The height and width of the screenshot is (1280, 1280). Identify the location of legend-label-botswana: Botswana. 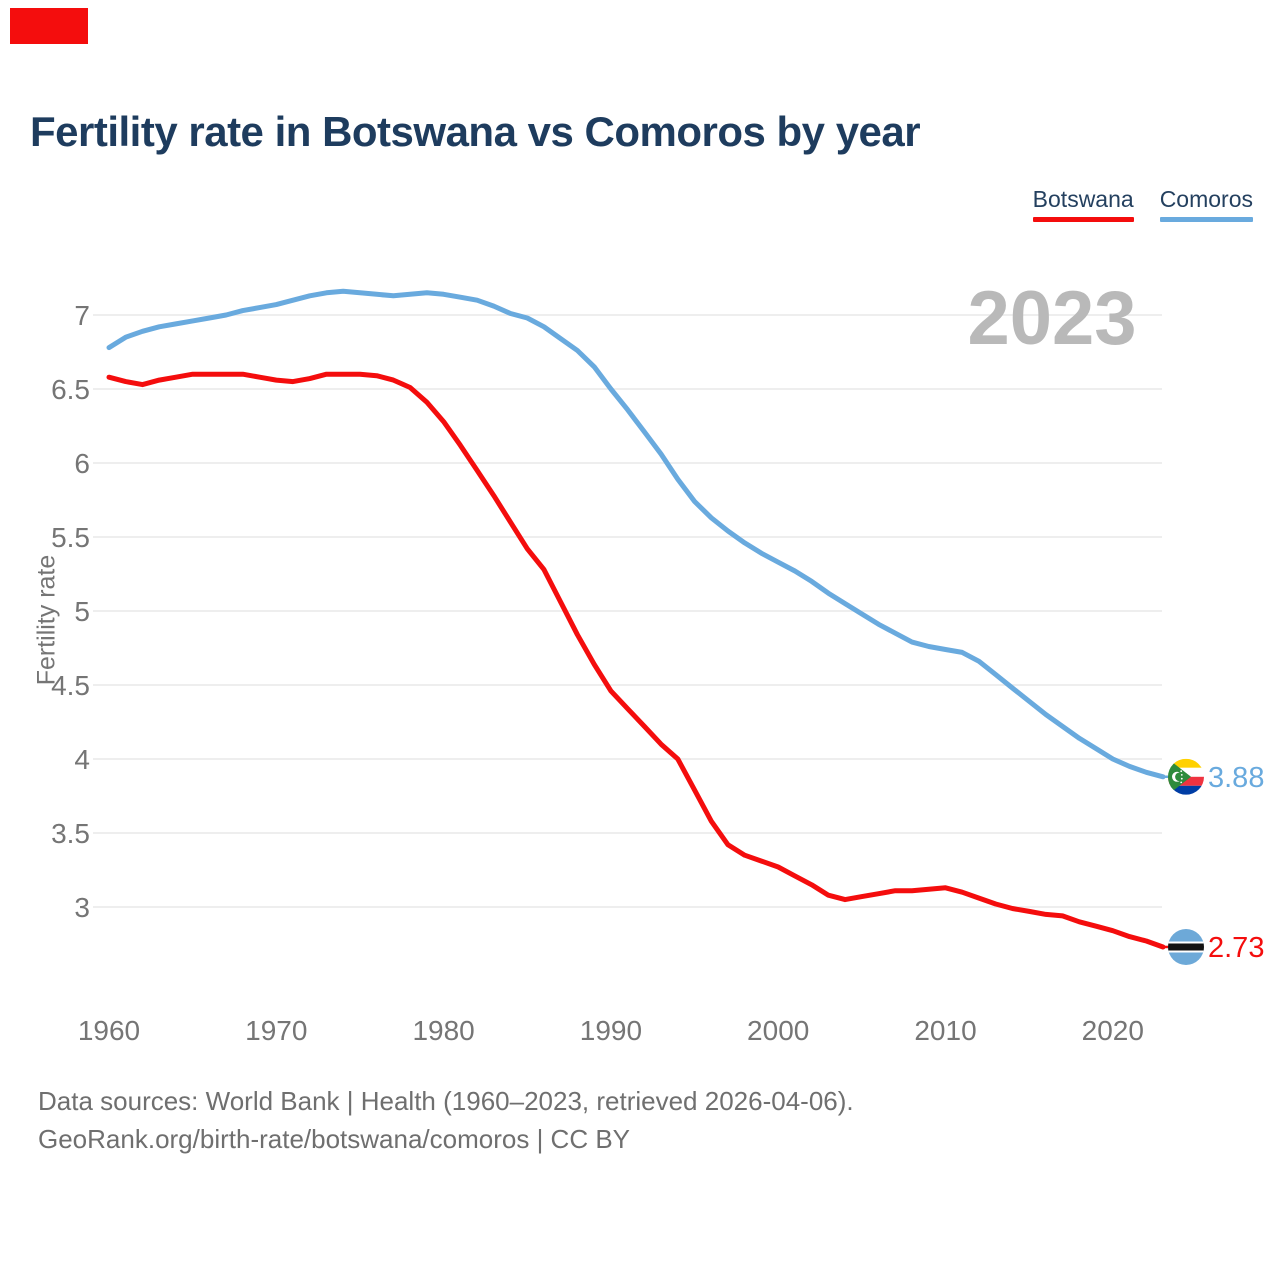
(1083, 199).